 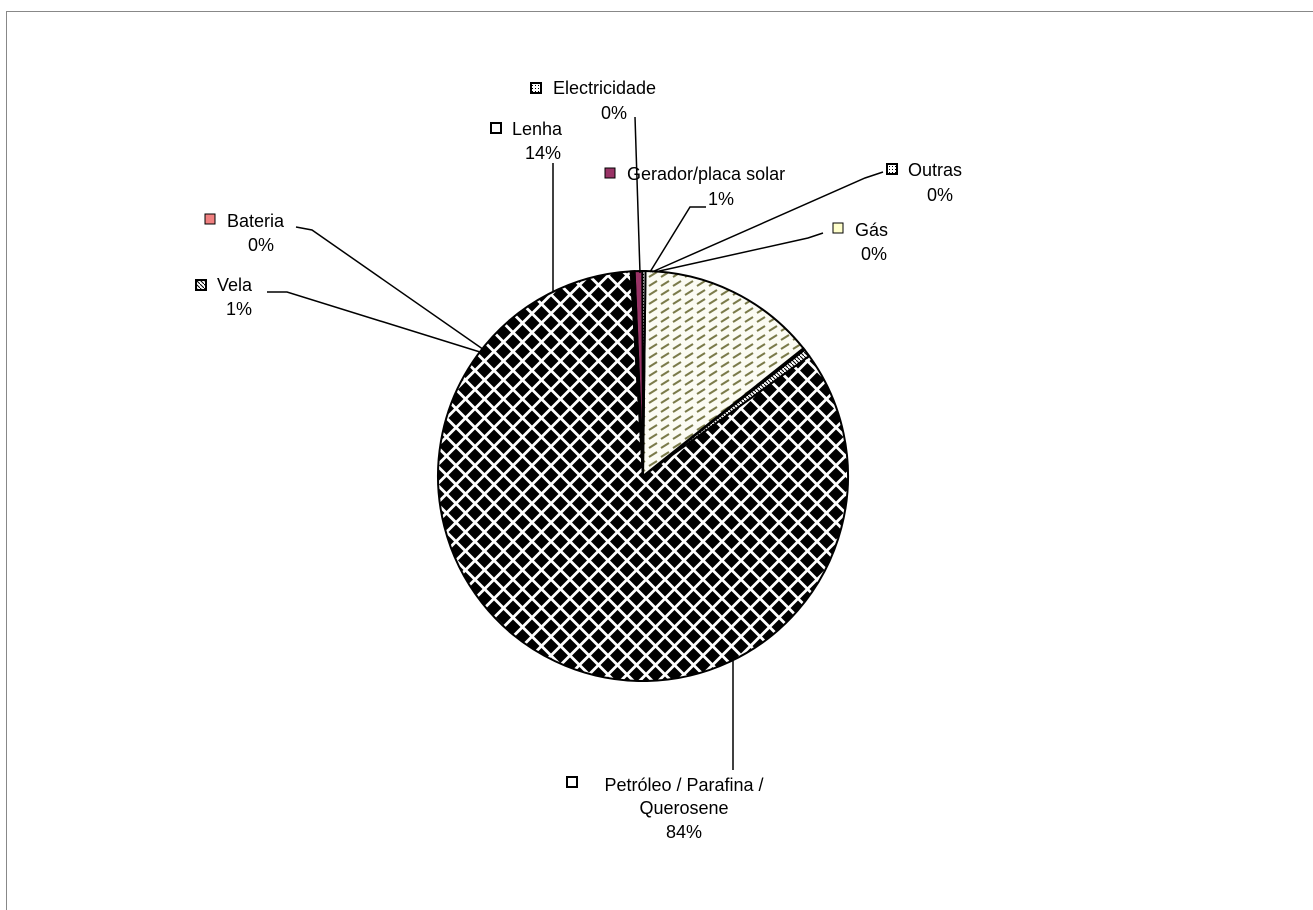 What do you see at coordinates (636, 373) in the screenshot?
I see `pie-slice-gas` at bounding box center [636, 373].